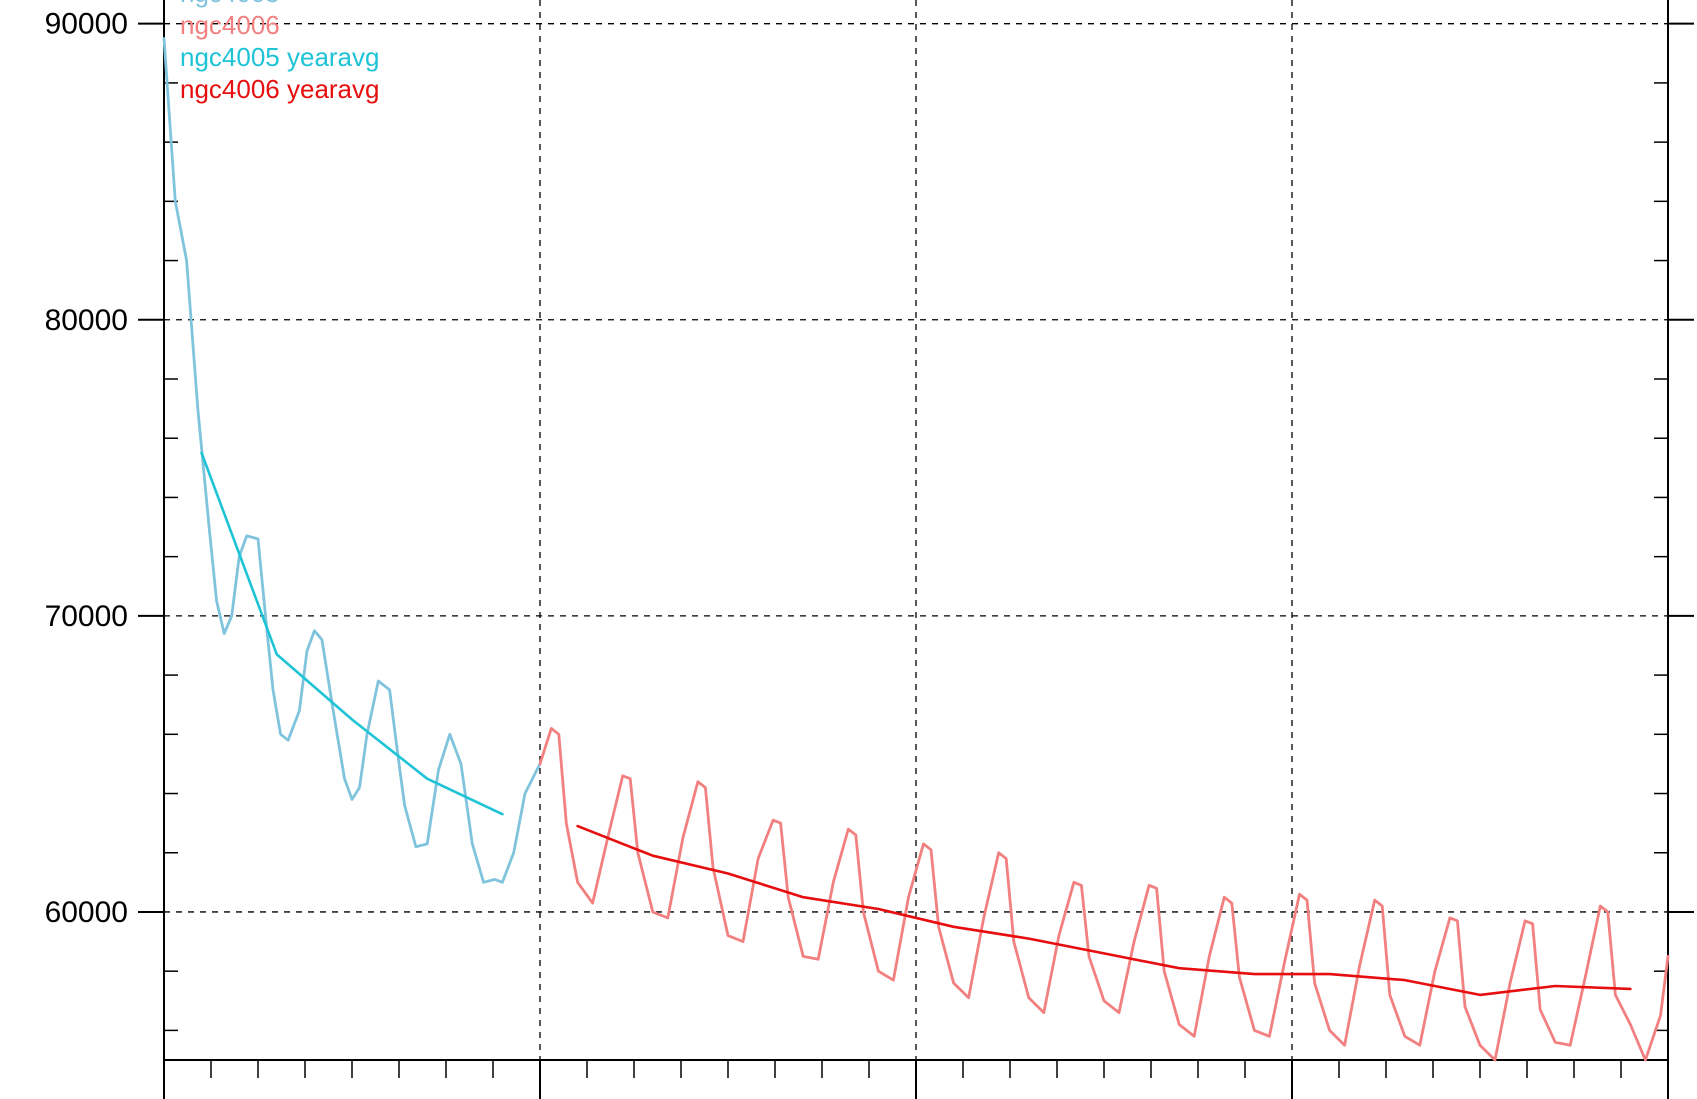 This screenshot has width=1697, height=1099. Describe the element at coordinates (279, 57) in the screenshot. I see `legend-entry: ngc4005 yearavg` at that location.